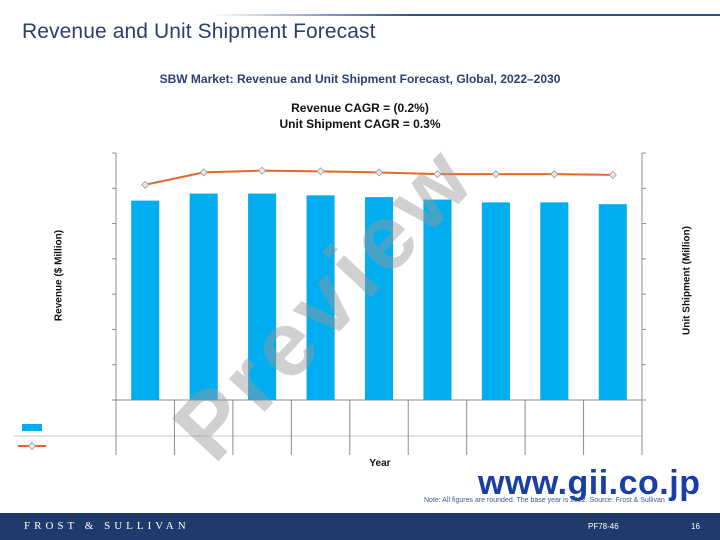  I want to click on unit-shipment-cagr: Unit Shipment CAGR = 0.3%, so click(360, 124).